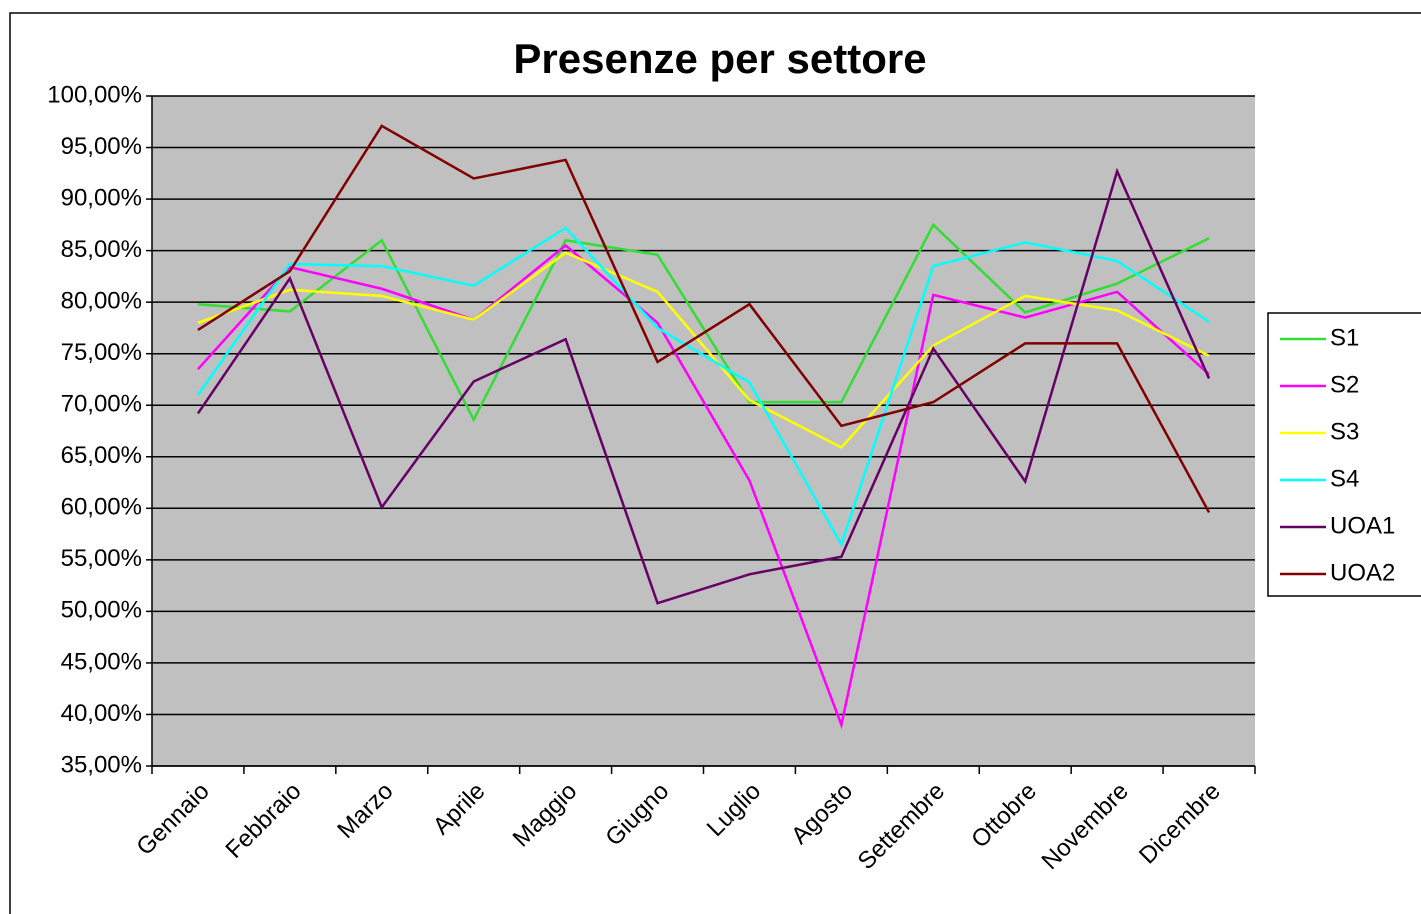 The image size is (1421, 914). What do you see at coordinates (101, 455) in the screenshot?
I see `y-tick-label: 65,00%` at bounding box center [101, 455].